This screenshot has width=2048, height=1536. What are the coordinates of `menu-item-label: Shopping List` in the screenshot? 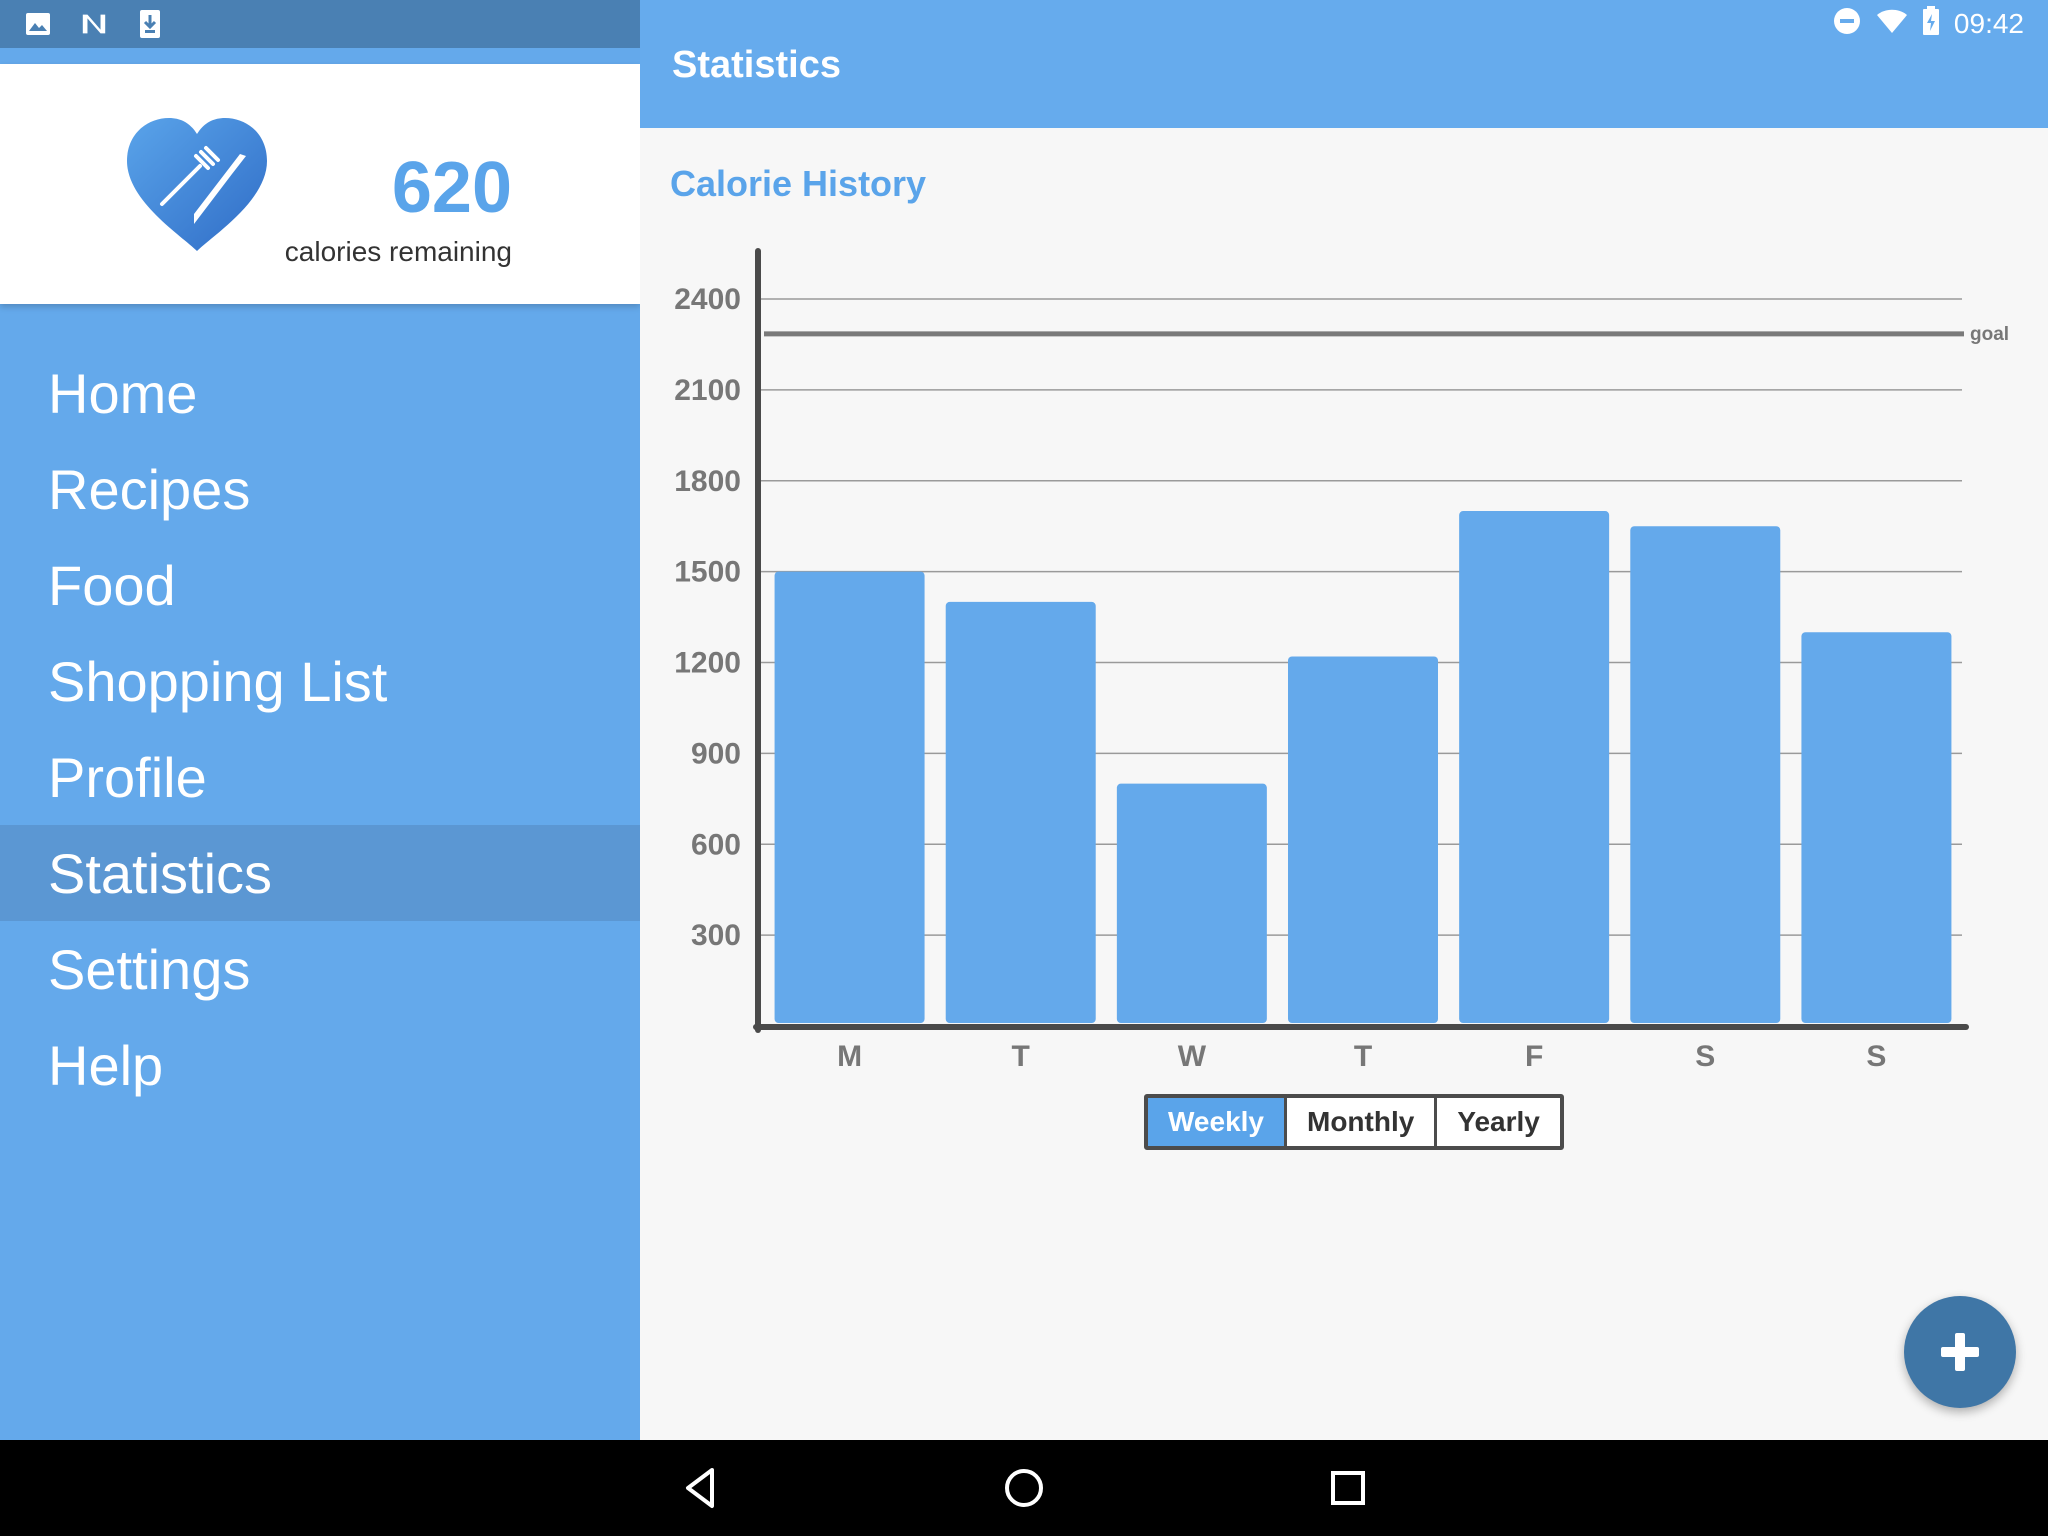 It's located at (218, 681).